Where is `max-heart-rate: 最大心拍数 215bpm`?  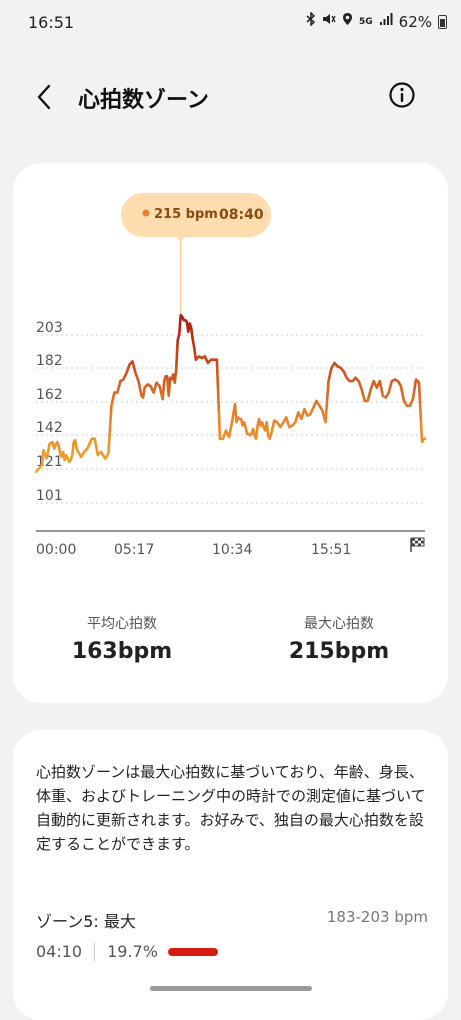 max-heart-rate: 最大心拍数 215bpm is located at coordinates (339, 638).